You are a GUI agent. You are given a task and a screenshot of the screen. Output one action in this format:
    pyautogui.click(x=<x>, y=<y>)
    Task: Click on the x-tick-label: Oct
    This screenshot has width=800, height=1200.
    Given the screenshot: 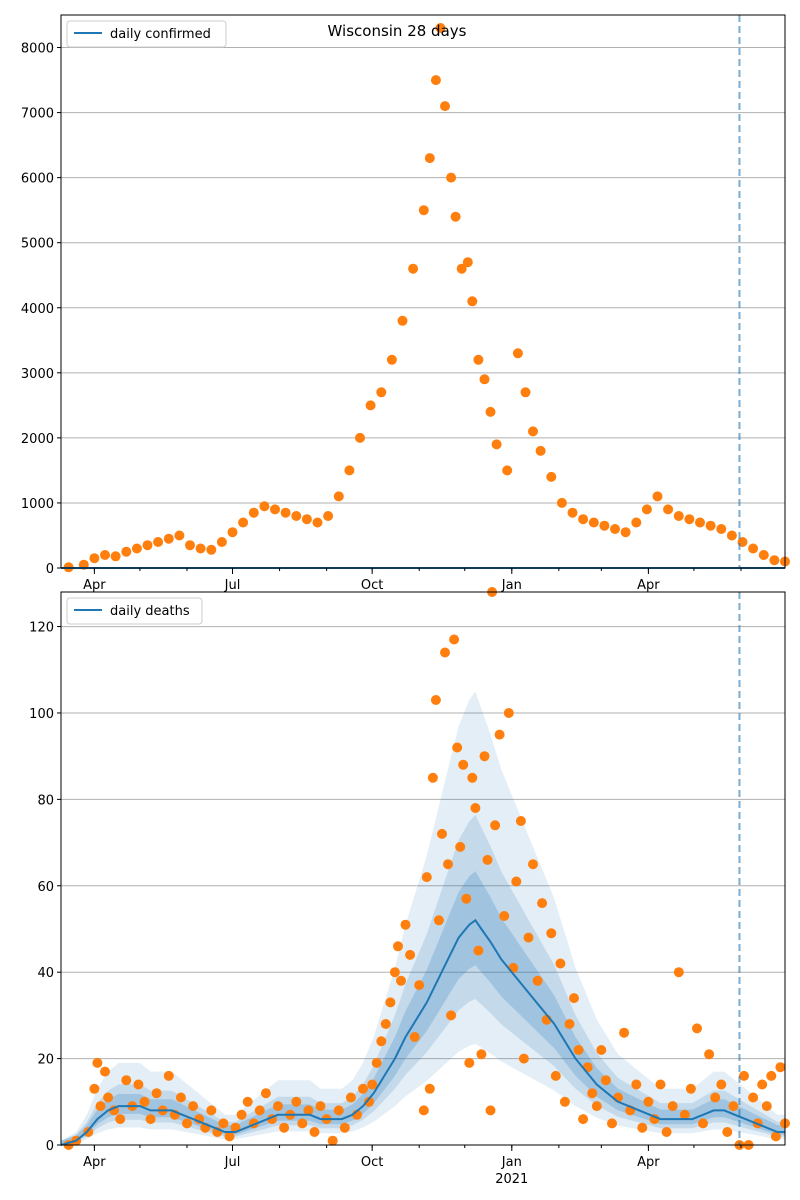 What is the action you would take?
    pyautogui.click(x=372, y=1162)
    